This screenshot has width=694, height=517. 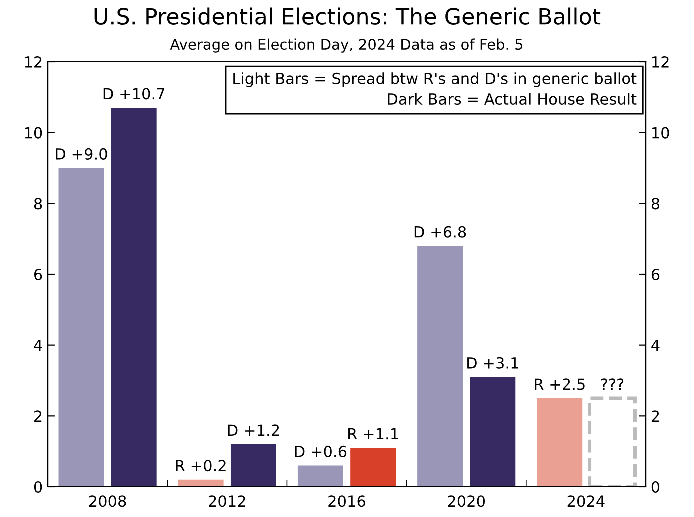 I want to click on y2-tick-label: 4, so click(x=656, y=346).